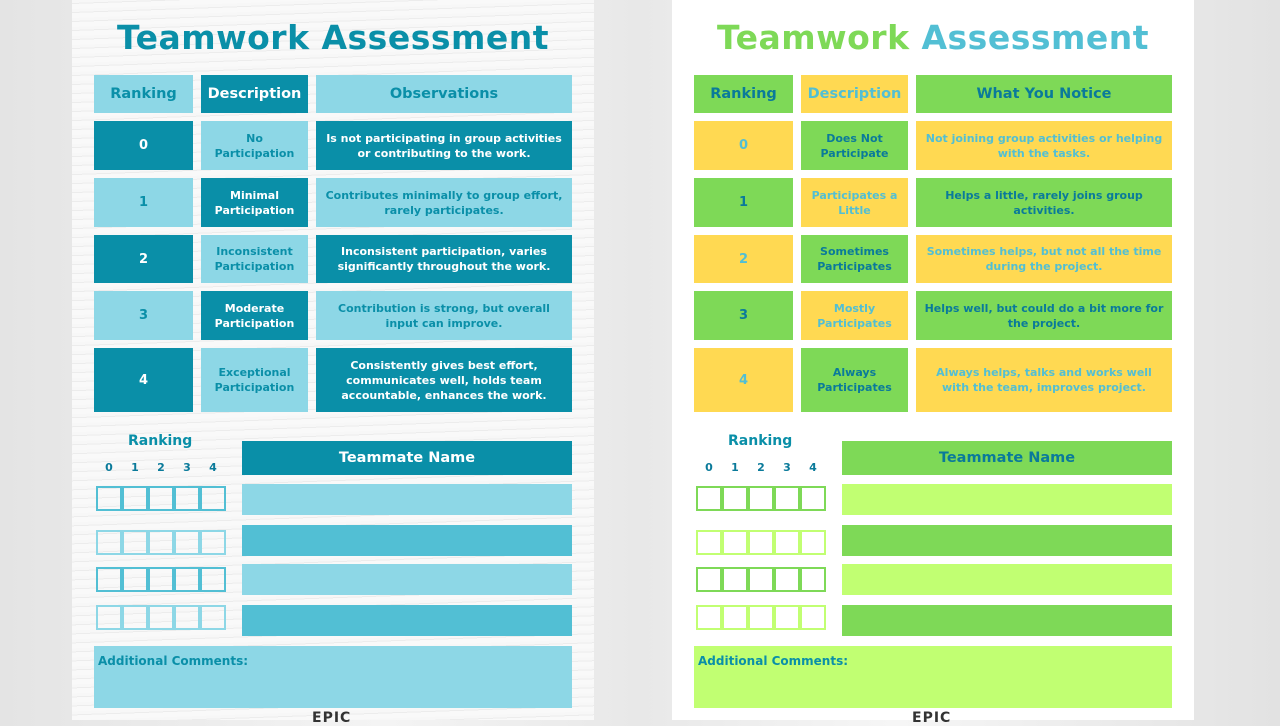 The height and width of the screenshot is (726, 1280). What do you see at coordinates (854, 380) in the screenshot?
I see `description-cell: Always Participates` at bounding box center [854, 380].